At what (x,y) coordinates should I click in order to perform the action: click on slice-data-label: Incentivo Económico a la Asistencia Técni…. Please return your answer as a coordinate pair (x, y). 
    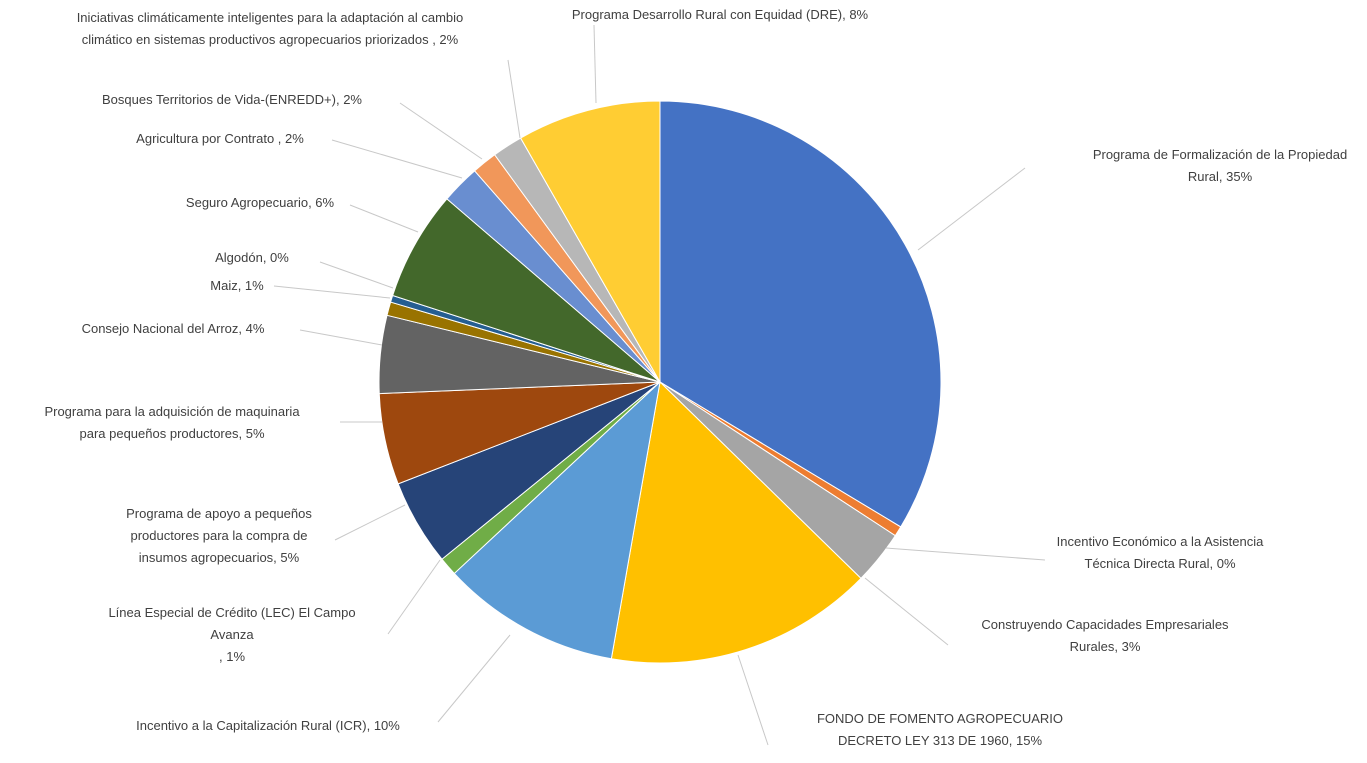
    Looking at the image, I should click on (1160, 552).